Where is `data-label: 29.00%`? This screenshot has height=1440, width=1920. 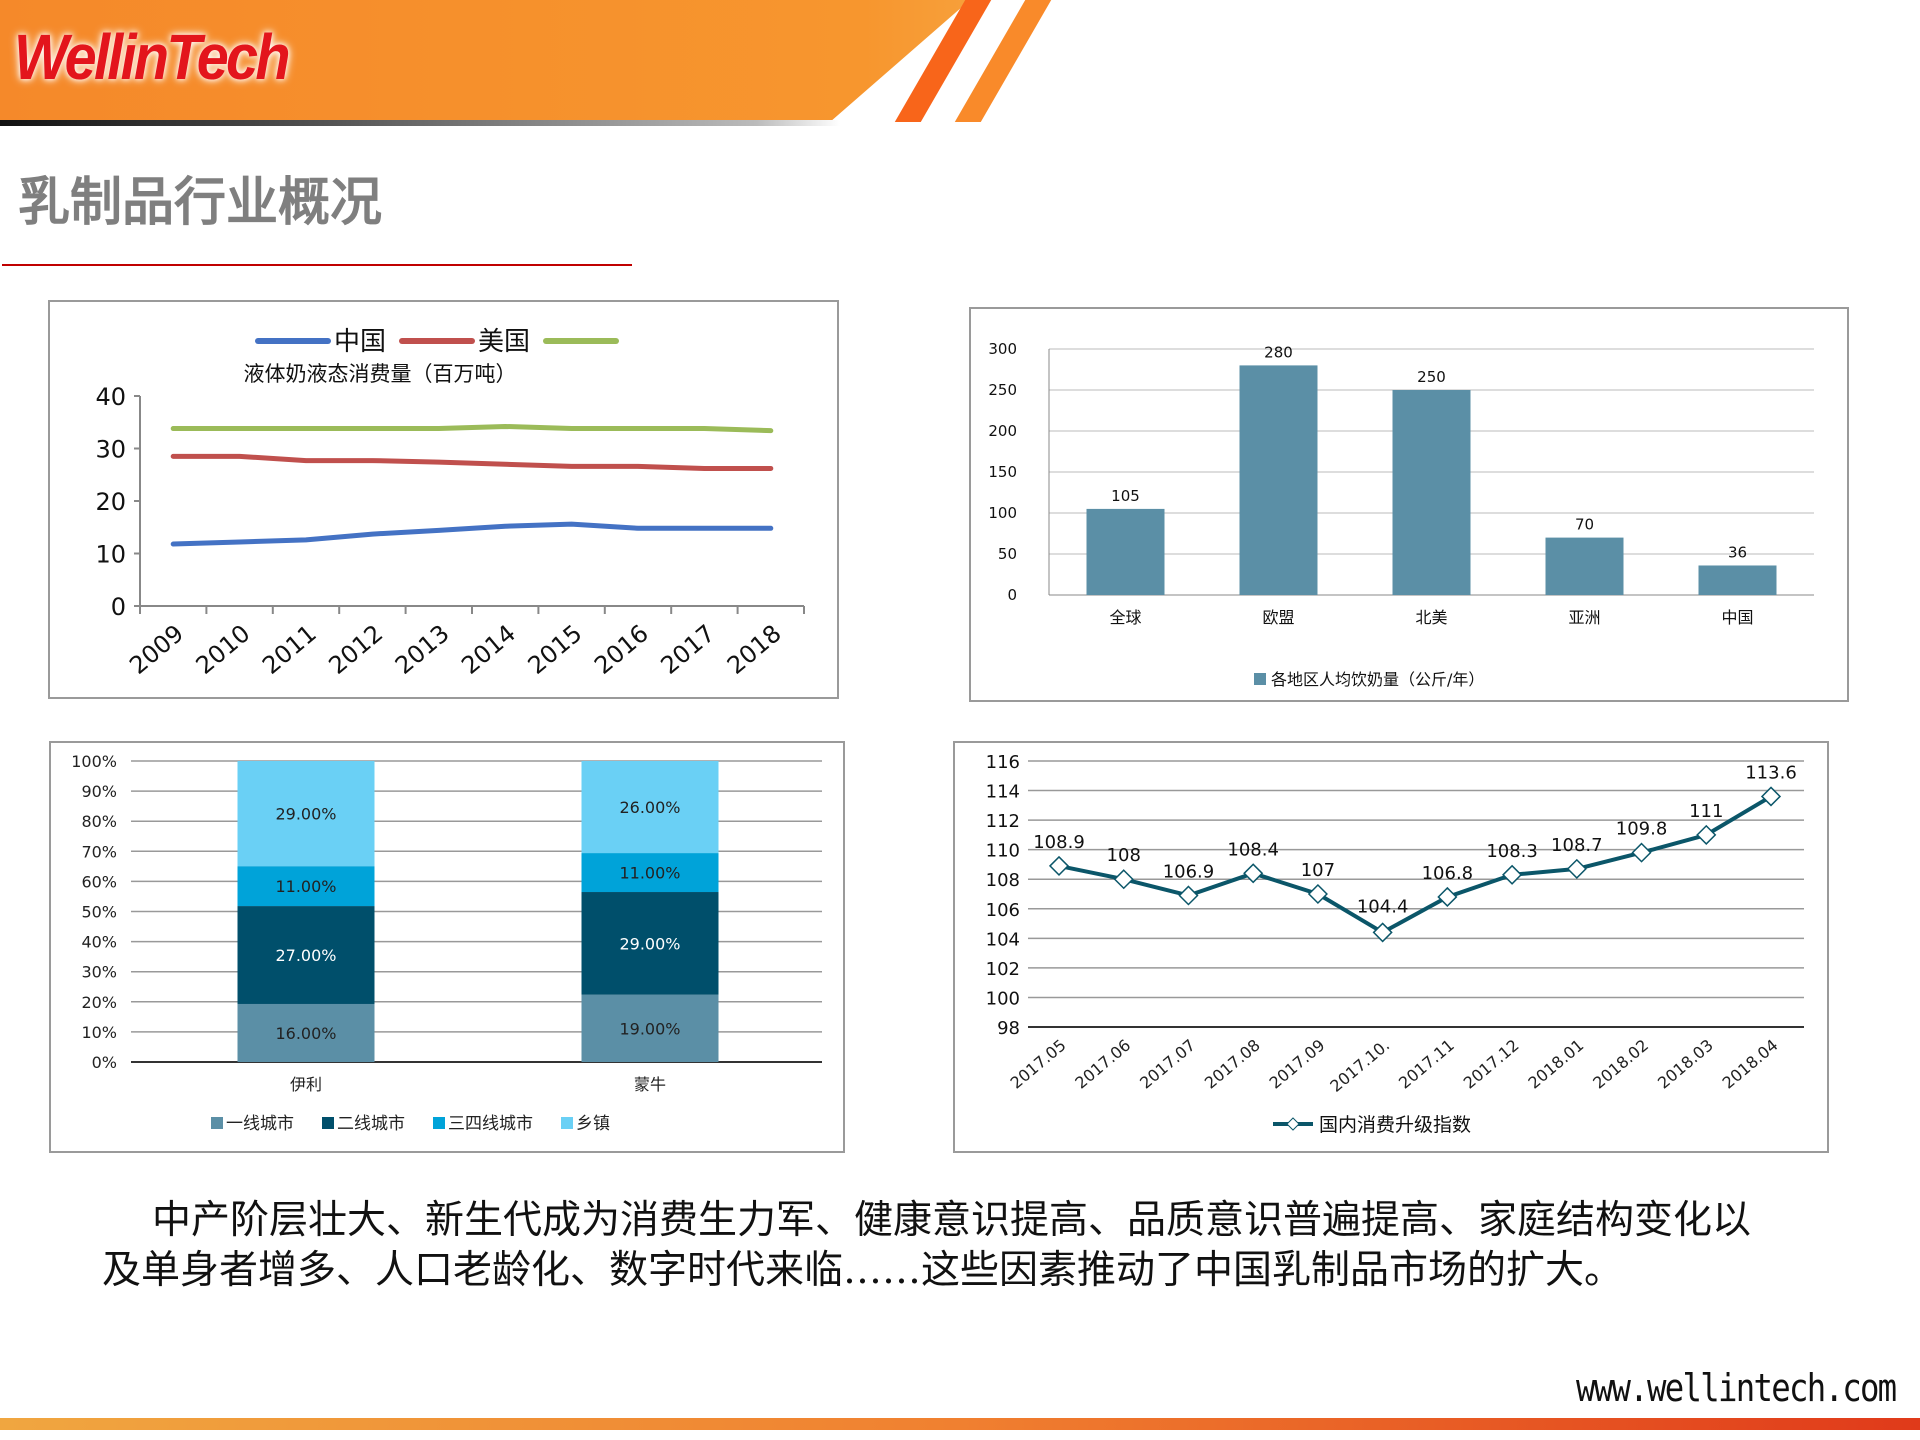 data-label: 29.00% is located at coordinates (305, 814).